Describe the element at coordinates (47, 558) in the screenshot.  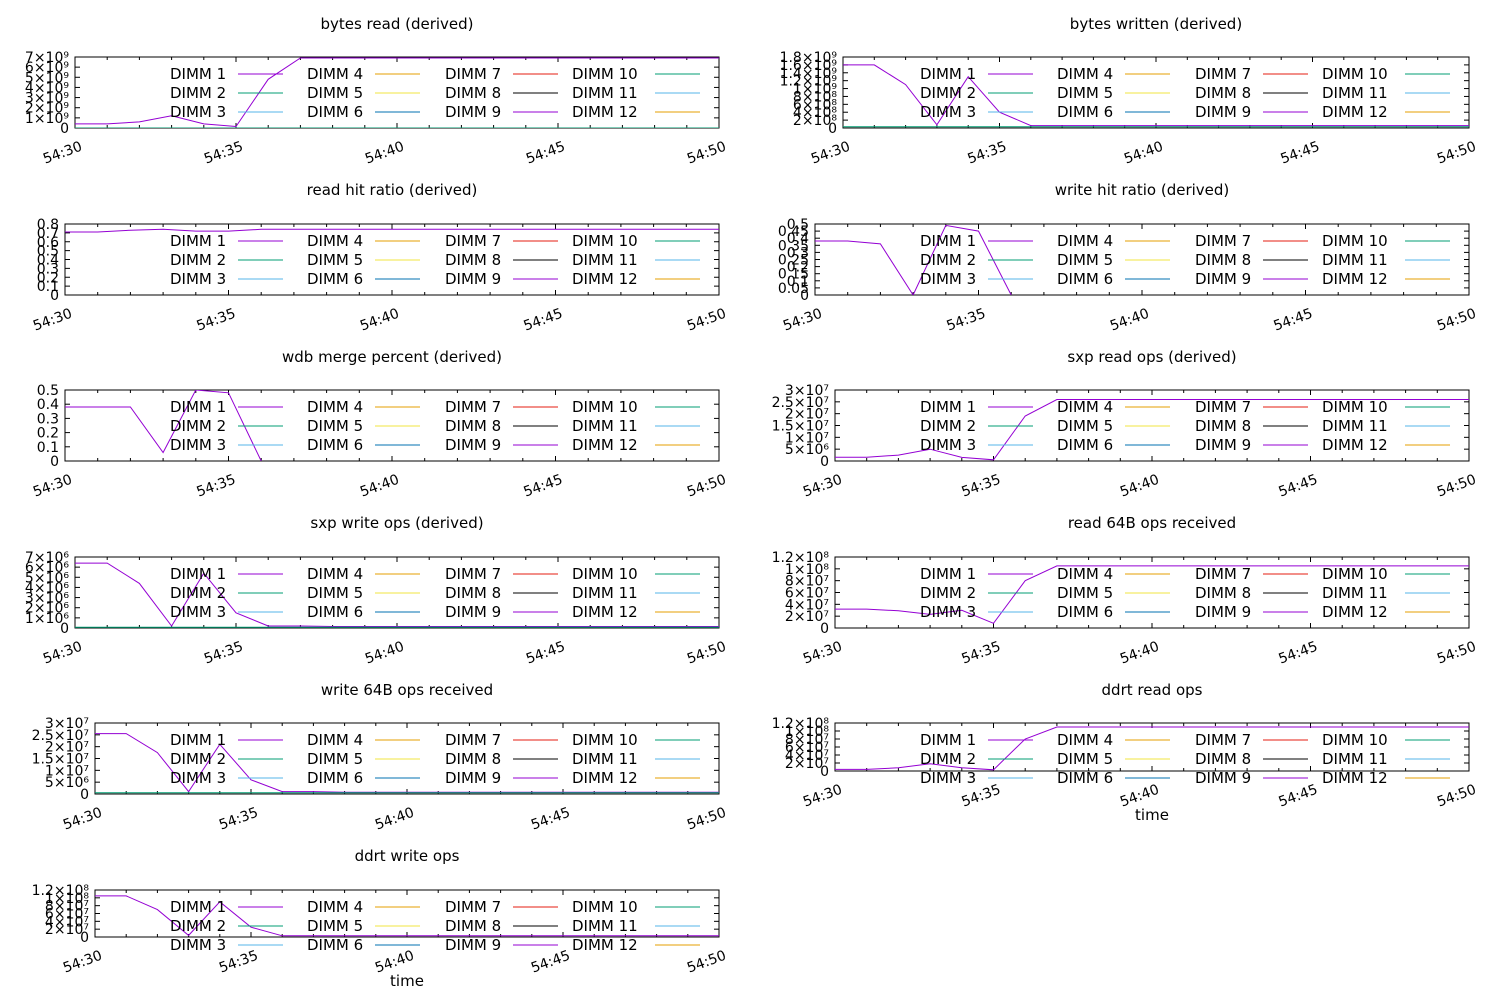
I see `y-tick-label: 7×10⁶` at that location.